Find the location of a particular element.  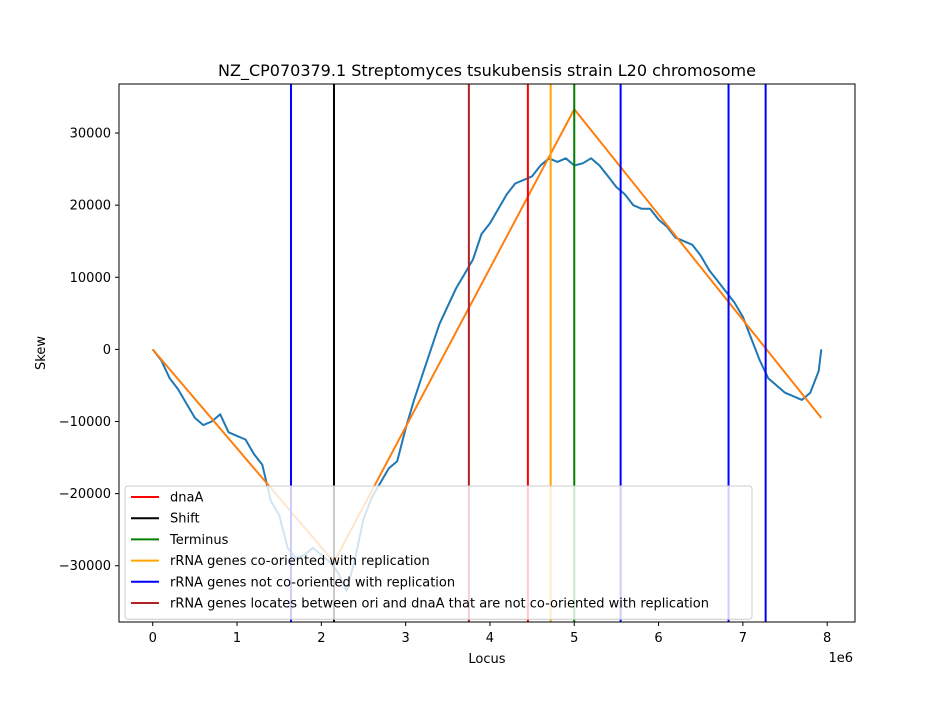

y-axis: −30000 −20000 −10000 0 10000 20000 30000 is located at coordinates (89, 350).